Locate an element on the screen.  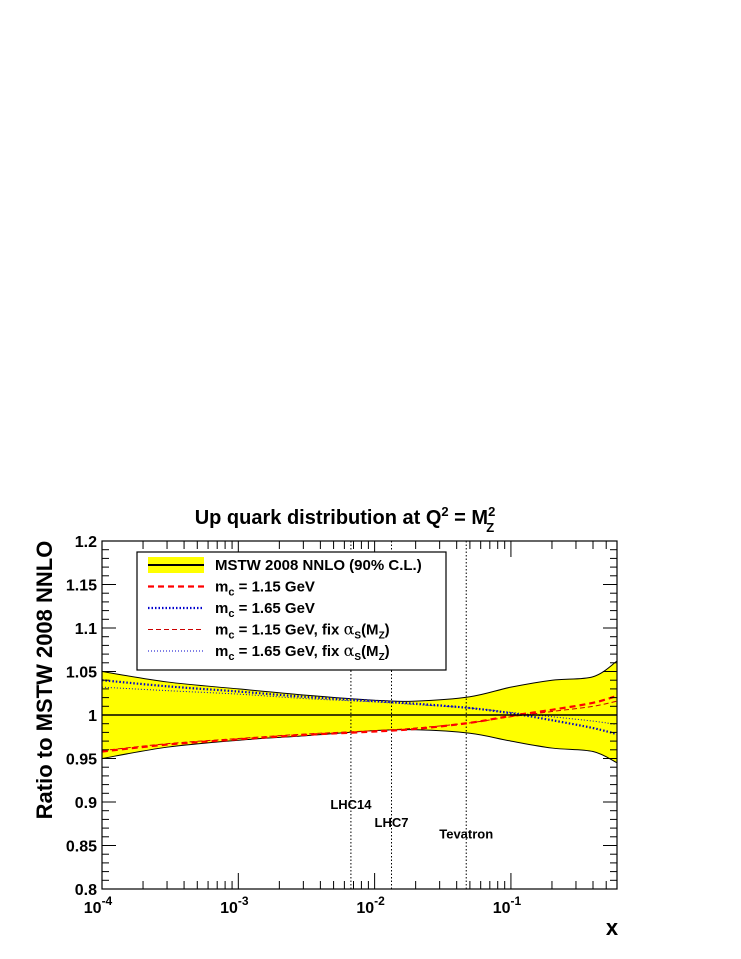
y-tick-label: 1.1 is located at coordinates (86, 629).